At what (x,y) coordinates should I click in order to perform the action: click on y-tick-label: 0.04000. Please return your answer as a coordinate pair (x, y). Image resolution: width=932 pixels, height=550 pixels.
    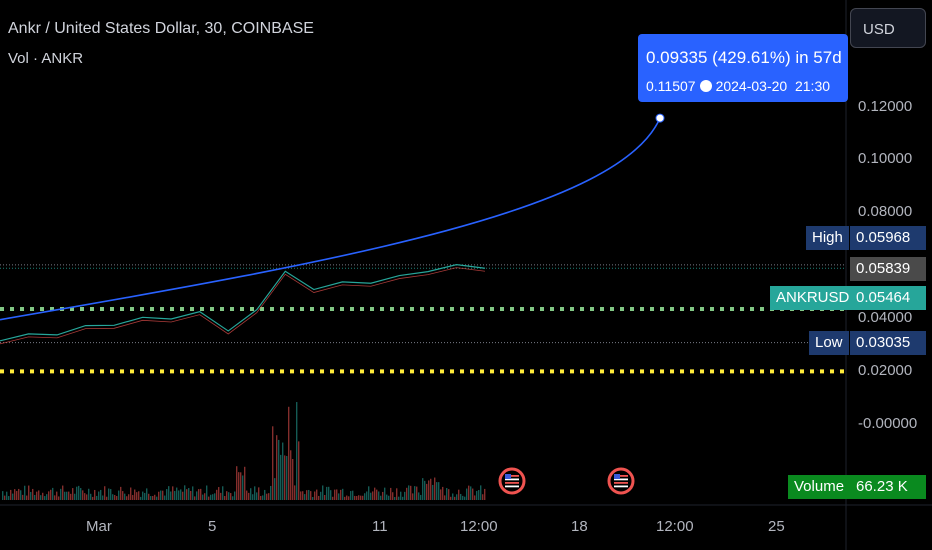
    Looking at the image, I should click on (885, 317).